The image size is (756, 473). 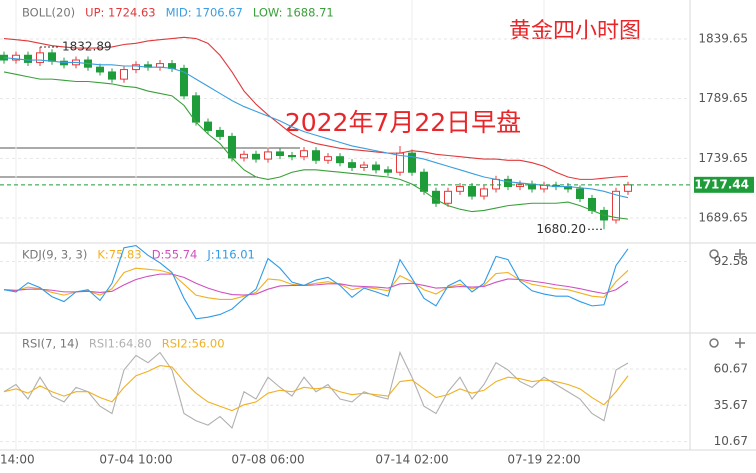 What do you see at coordinates (175, 255) in the screenshot?
I see `legend-entry: D:55.74` at bounding box center [175, 255].